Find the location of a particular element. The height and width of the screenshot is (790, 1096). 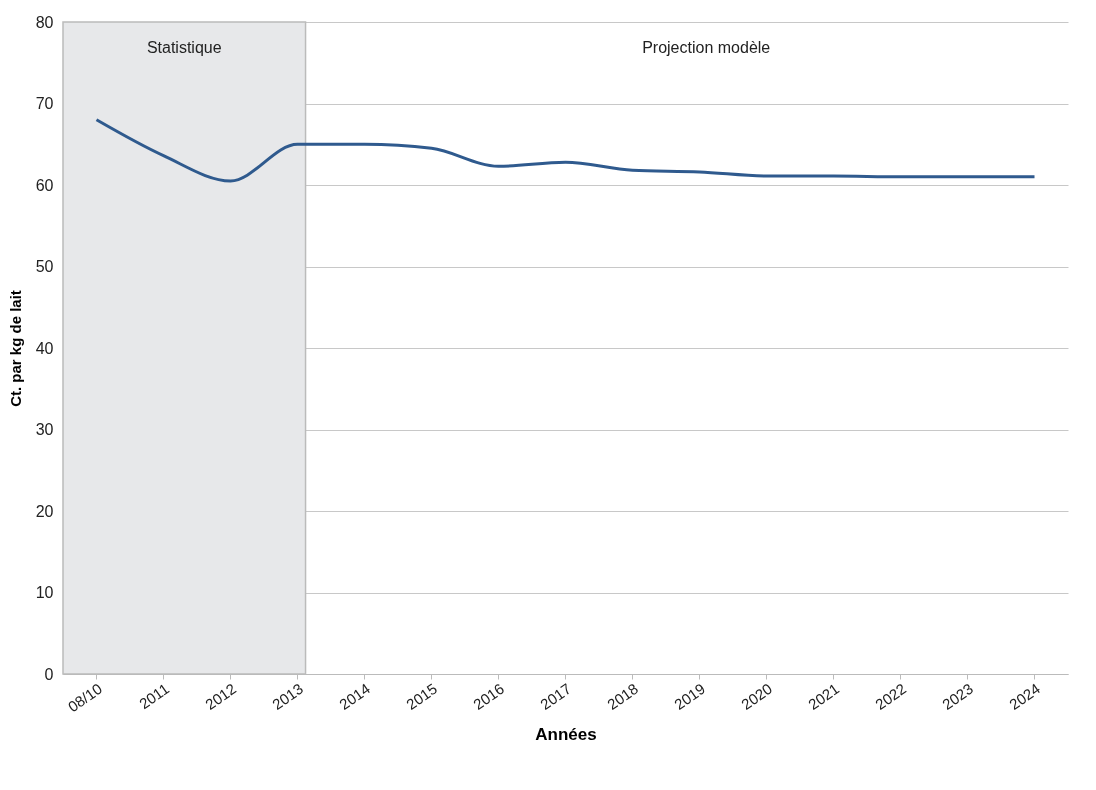

y-tick-label: 10 is located at coordinates (44, 592).